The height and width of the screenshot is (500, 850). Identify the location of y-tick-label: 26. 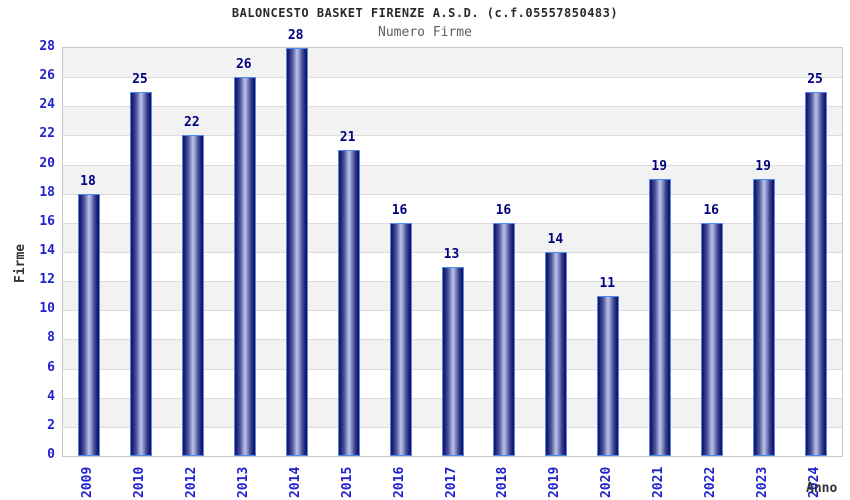
(47, 76).